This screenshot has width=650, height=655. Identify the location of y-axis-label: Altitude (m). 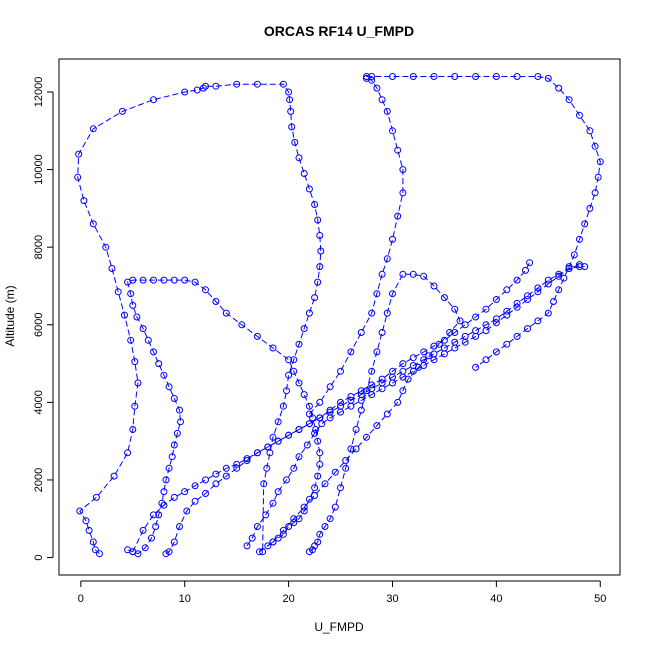
(10, 315).